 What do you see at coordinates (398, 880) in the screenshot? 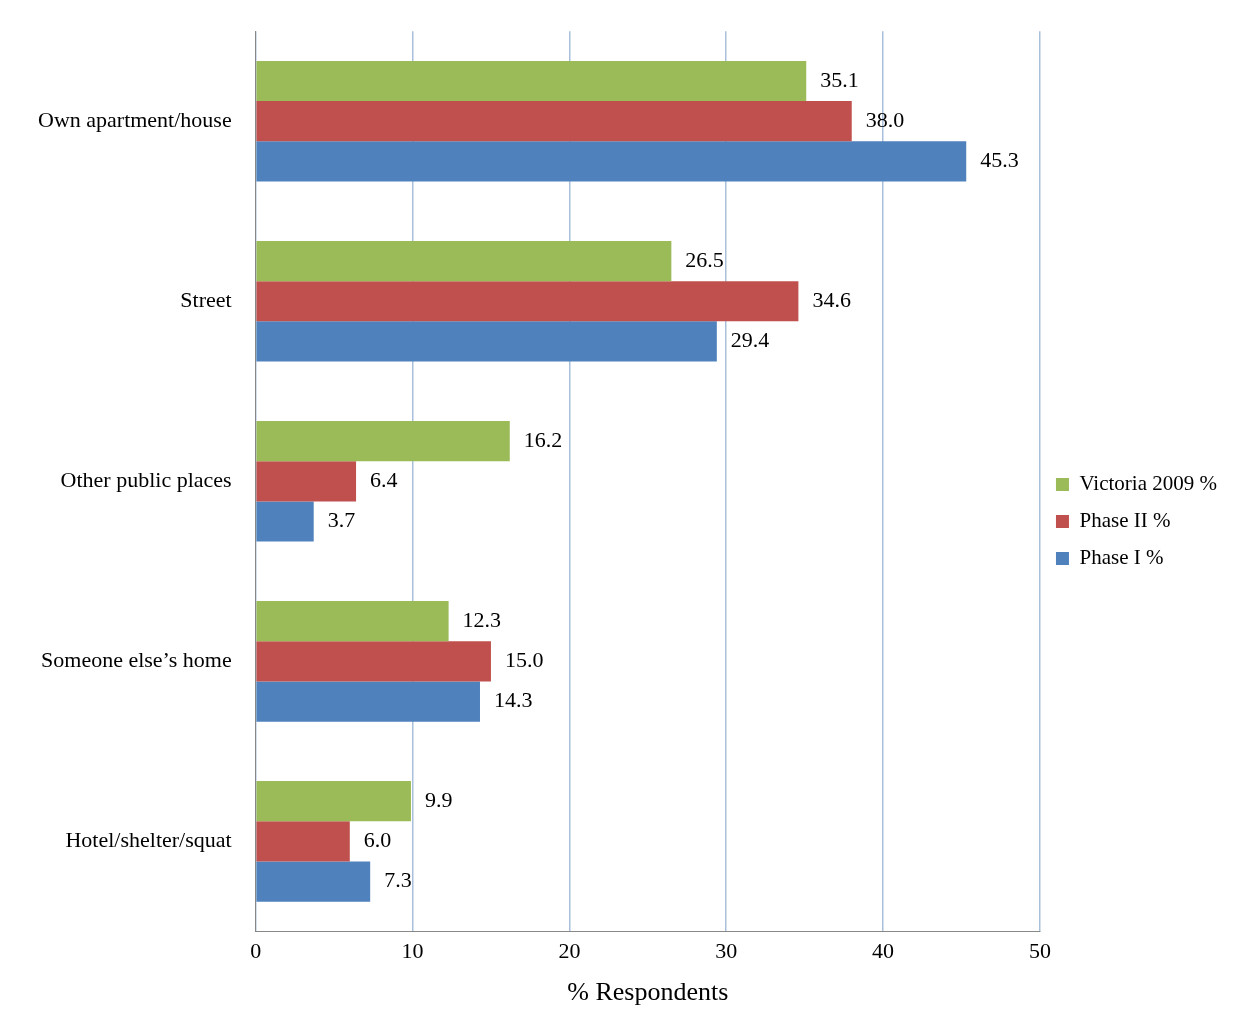
I see `data-label: 7.3` at bounding box center [398, 880].